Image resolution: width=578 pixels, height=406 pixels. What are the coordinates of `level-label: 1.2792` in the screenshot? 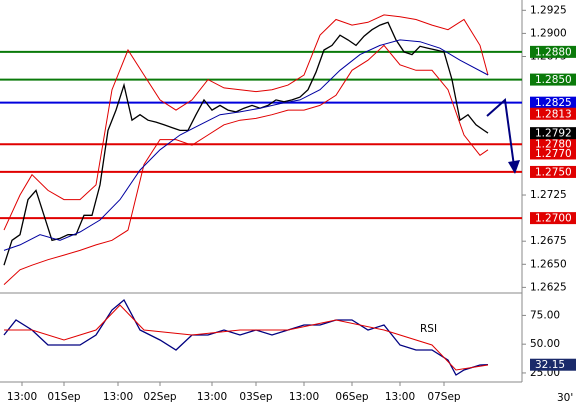 It's located at (553, 134).